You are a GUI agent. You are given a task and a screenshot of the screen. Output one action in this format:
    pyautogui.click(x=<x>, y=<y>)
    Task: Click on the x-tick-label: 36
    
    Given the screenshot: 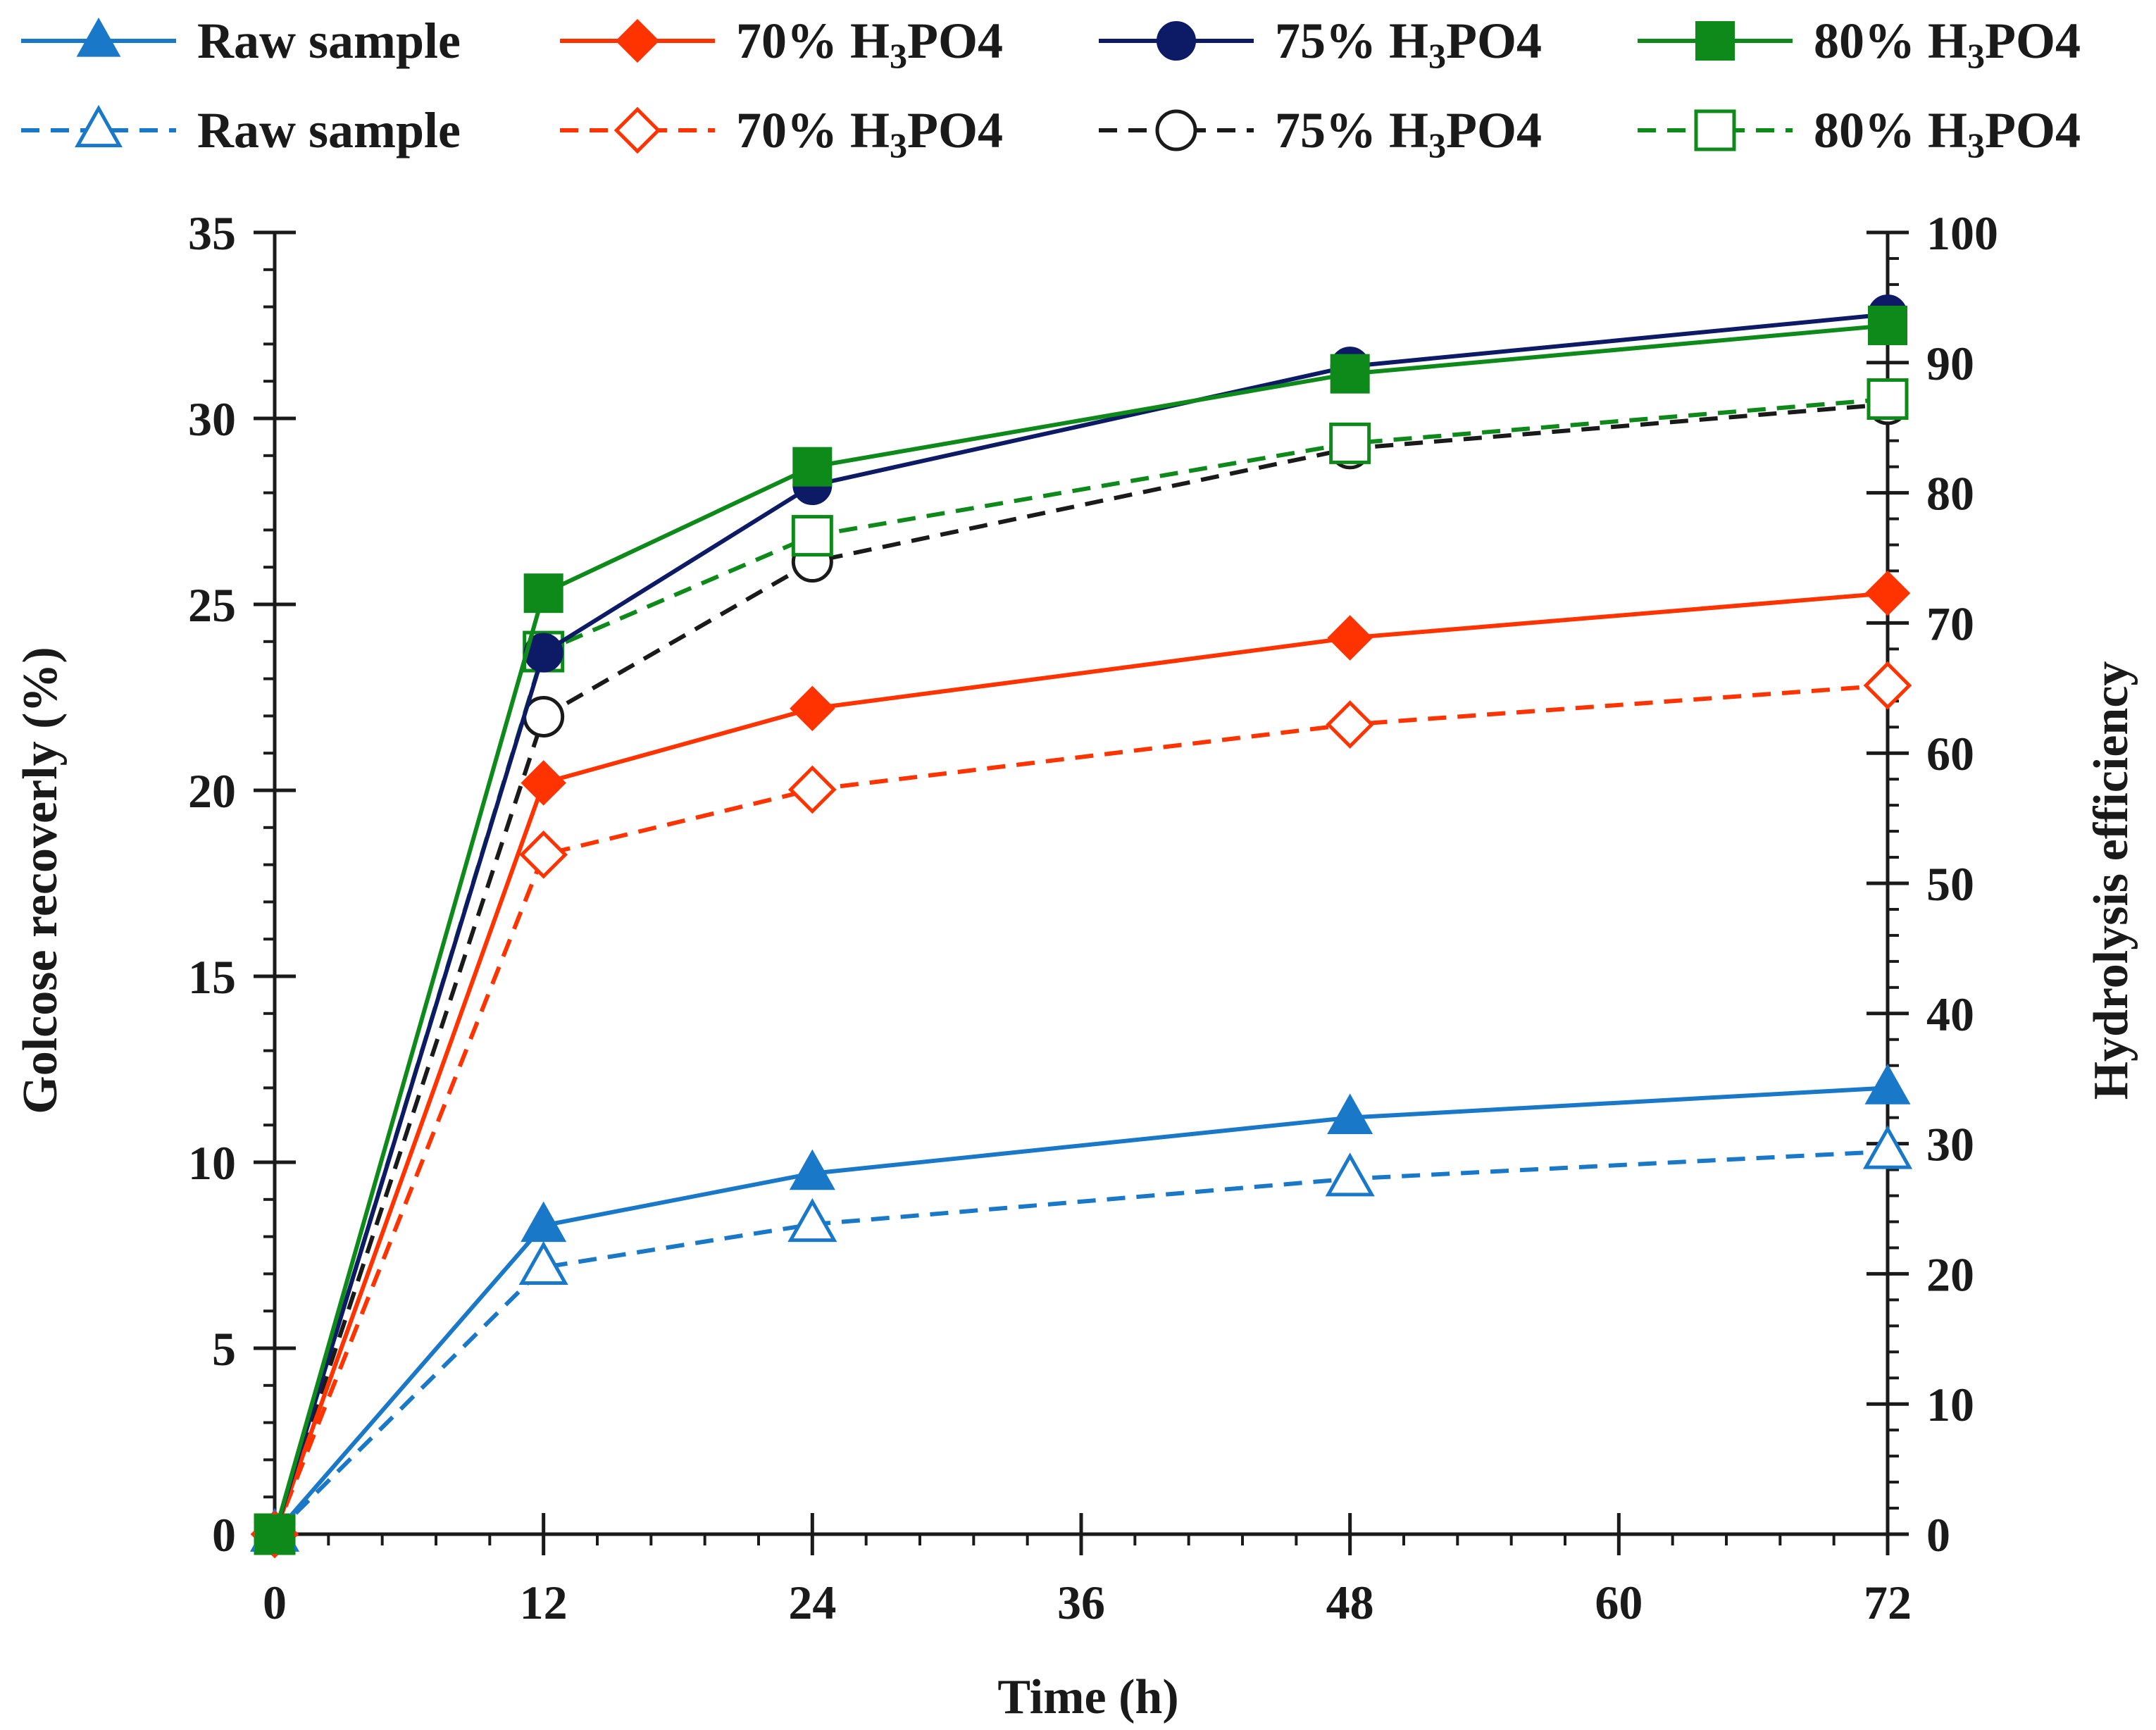 What is the action you would take?
    pyautogui.click(x=1081, y=1602)
    